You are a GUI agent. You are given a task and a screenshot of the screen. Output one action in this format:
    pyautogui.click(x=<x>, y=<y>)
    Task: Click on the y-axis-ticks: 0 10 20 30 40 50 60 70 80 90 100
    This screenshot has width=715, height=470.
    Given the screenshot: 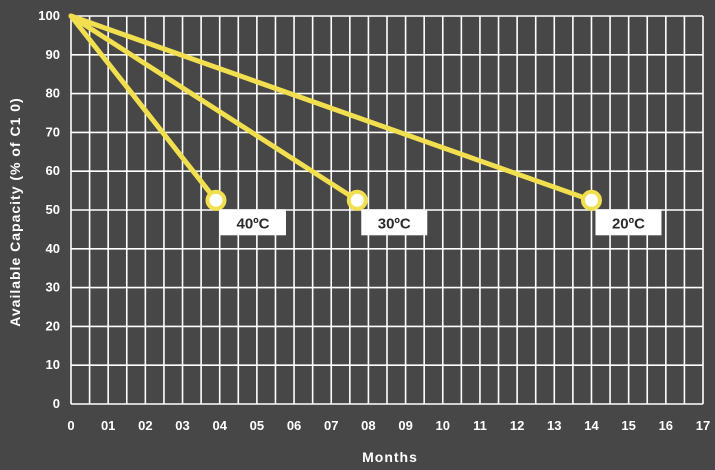 What is the action you would take?
    pyautogui.click(x=49, y=209)
    